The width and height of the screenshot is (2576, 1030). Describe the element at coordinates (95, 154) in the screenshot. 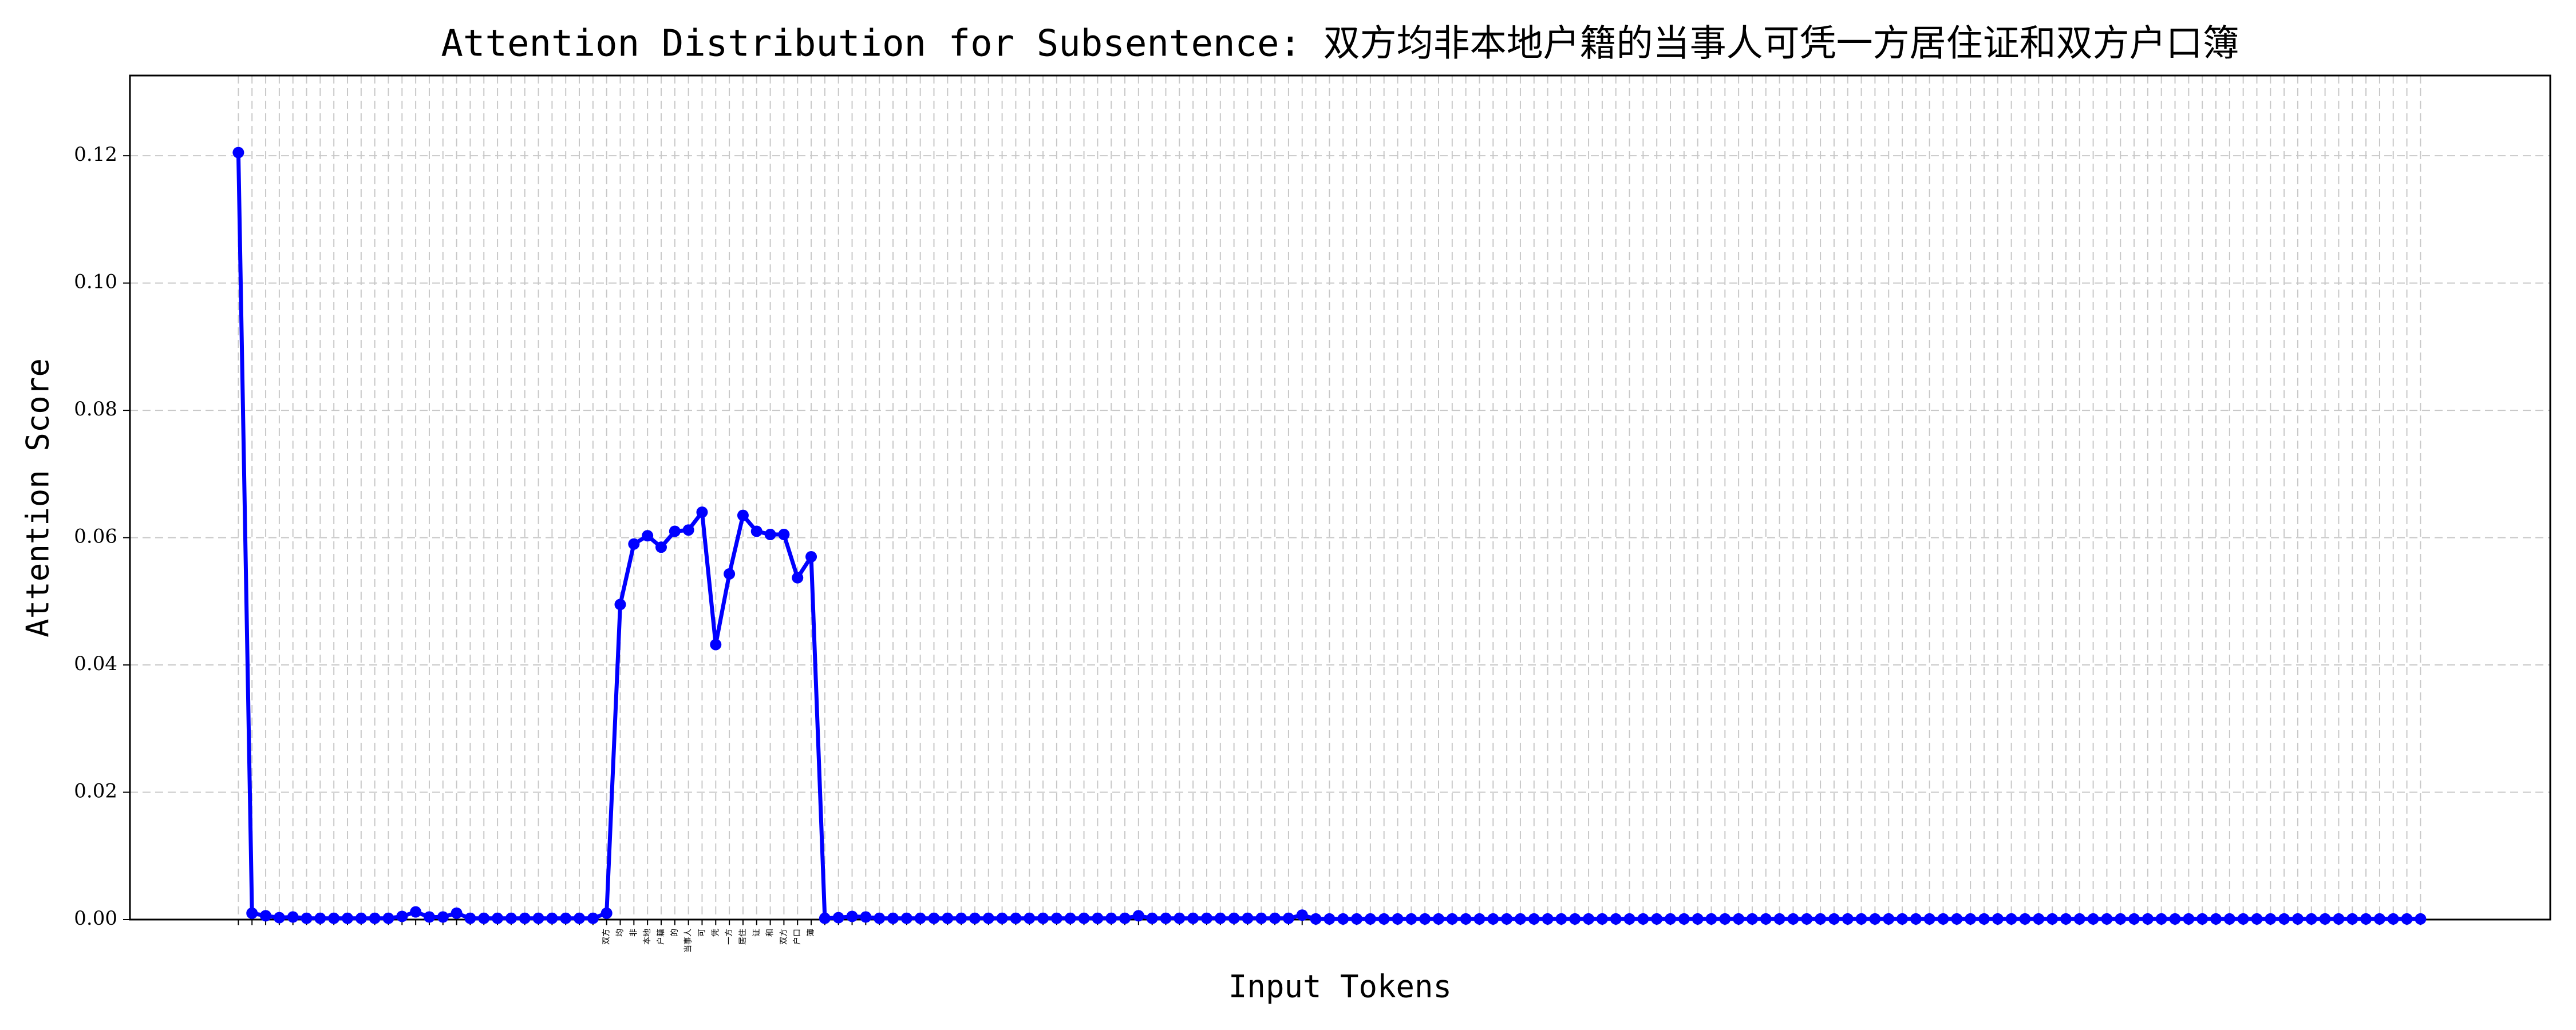

I see `y-tick-label: 0.12` at that location.